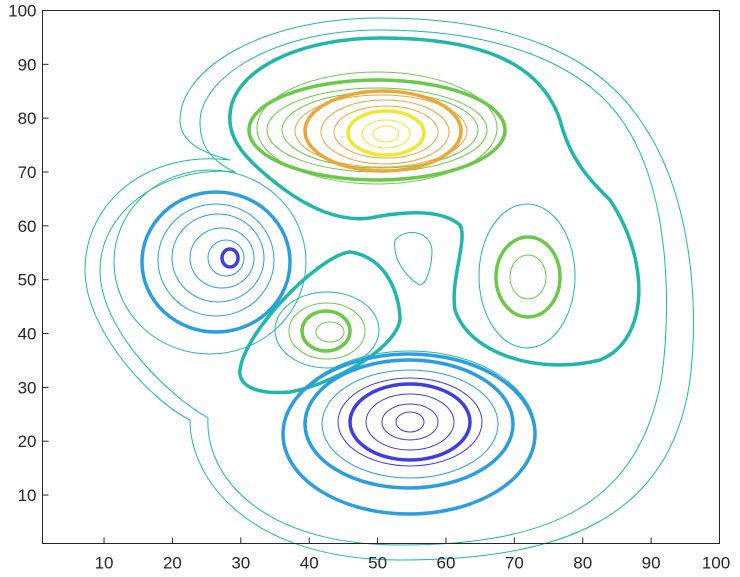 This screenshot has width=740, height=577. Describe the element at coordinates (240, 563) in the screenshot. I see `x-tick-label: 30` at that location.